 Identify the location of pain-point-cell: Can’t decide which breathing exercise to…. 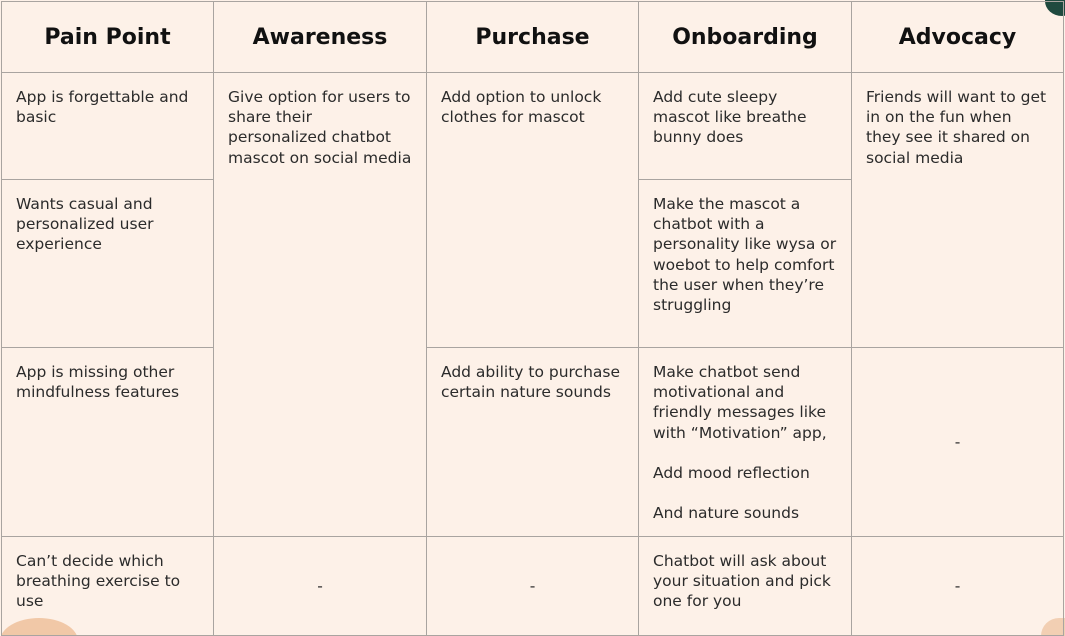
(107, 586).